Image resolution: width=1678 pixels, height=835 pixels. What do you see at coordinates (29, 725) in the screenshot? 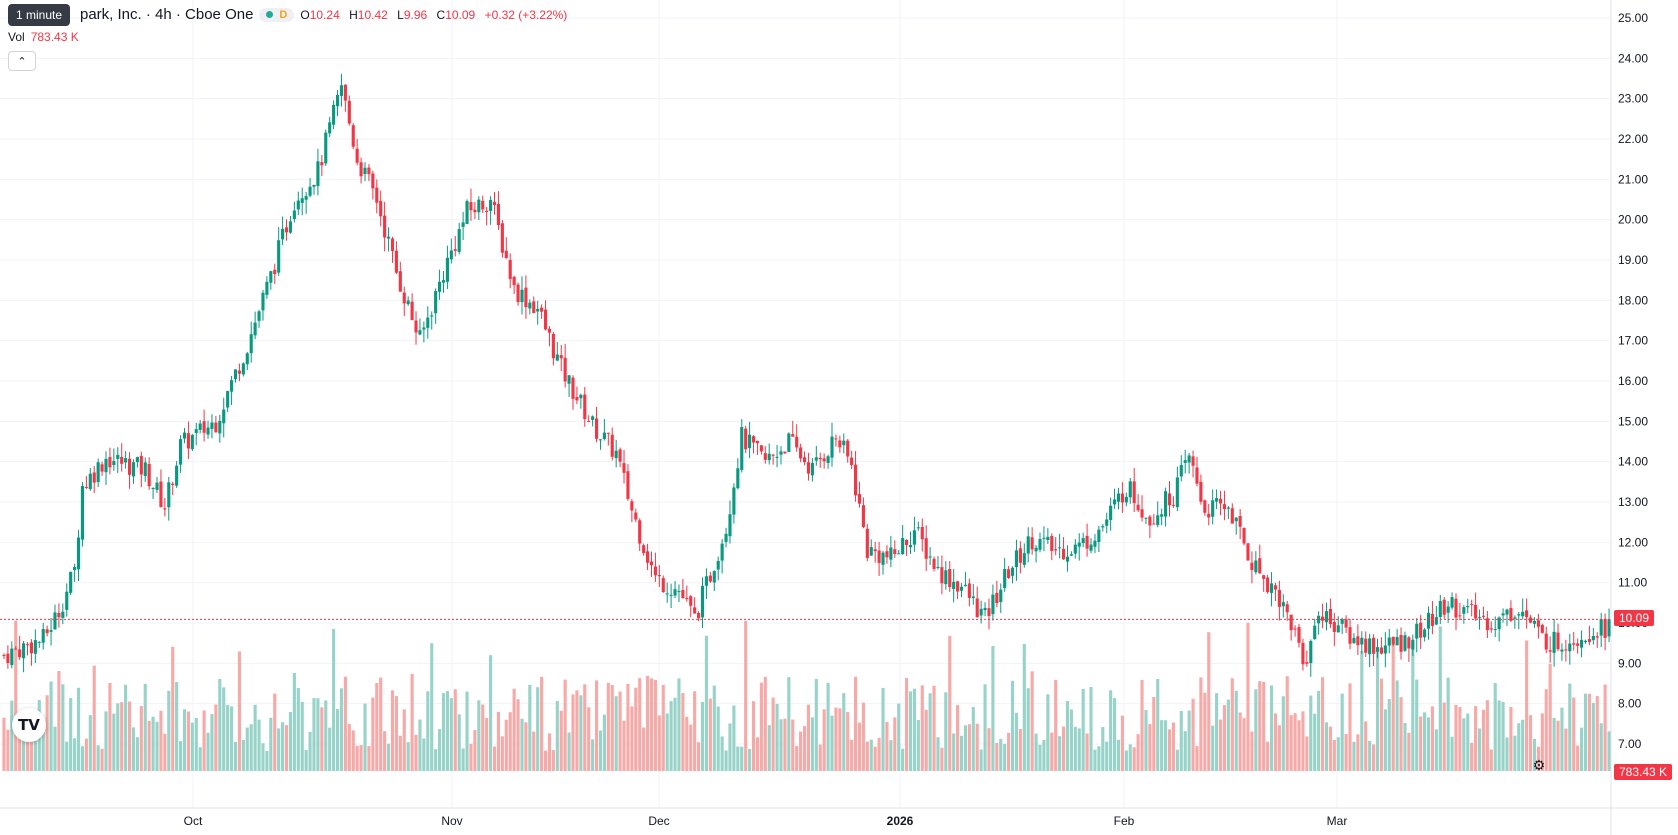
I see `tradingview-logo-icon: TV` at bounding box center [29, 725].